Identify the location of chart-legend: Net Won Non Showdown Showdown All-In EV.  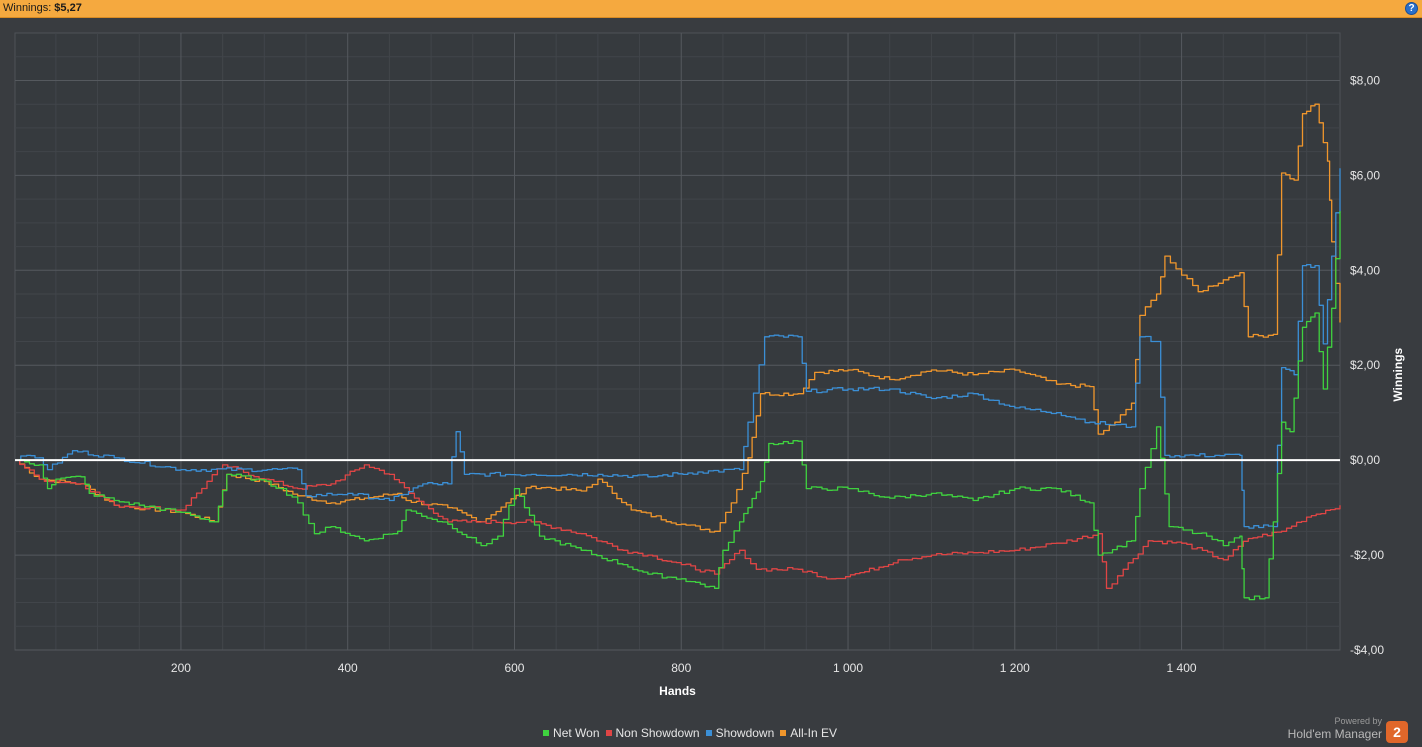
(690, 733).